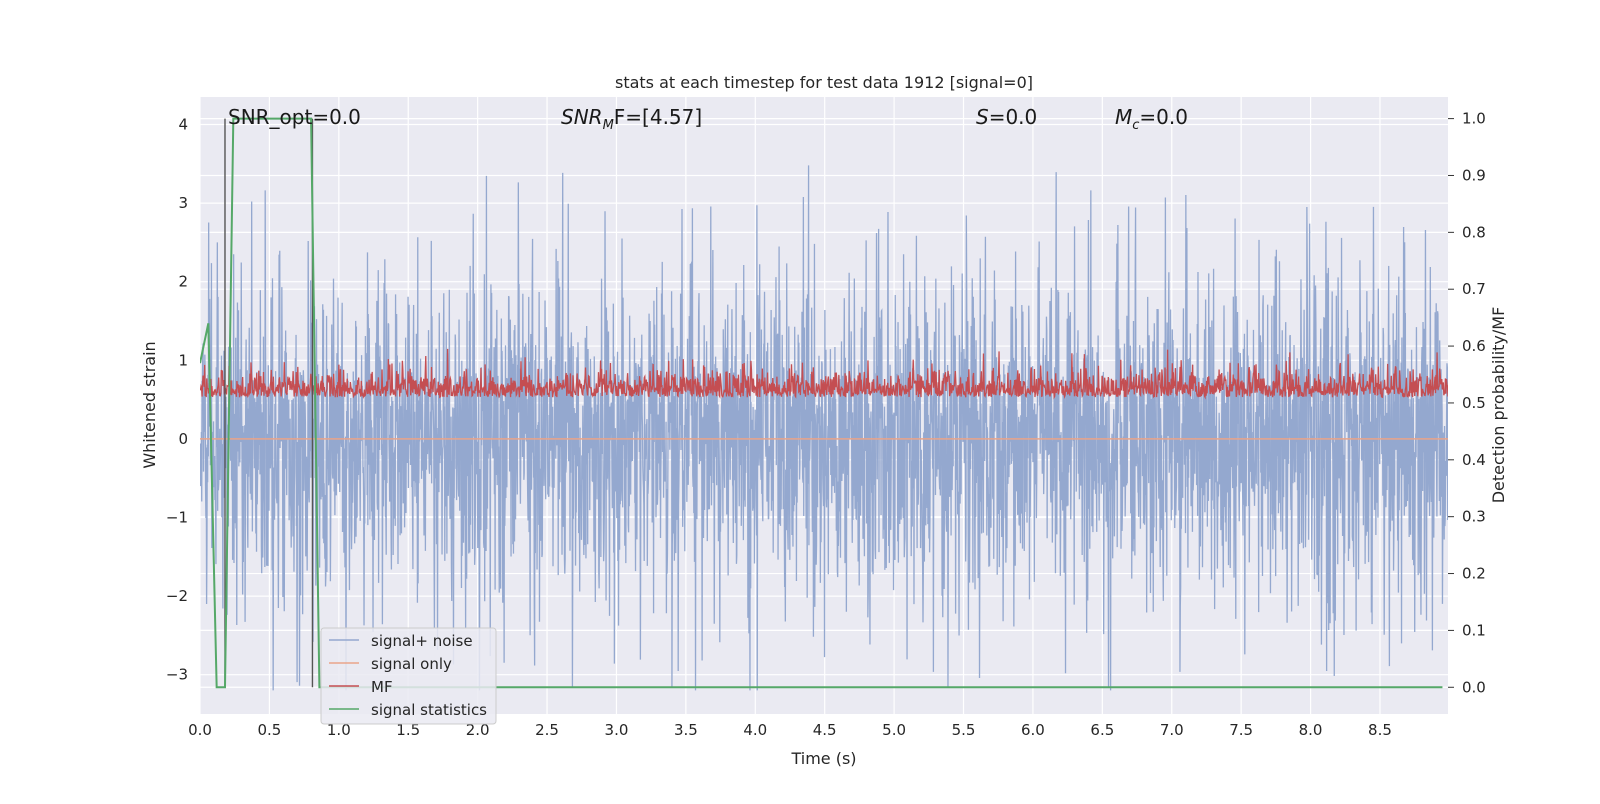  I want to click on x-axis-label: Time (s), so click(823, 758).